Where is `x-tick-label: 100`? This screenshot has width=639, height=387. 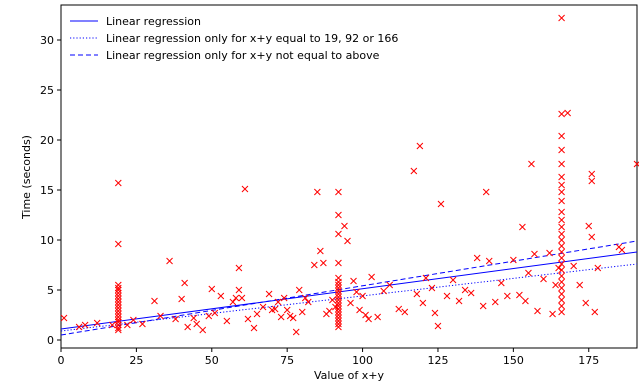
x-tick-label: 100 is located at coordinates (362, 360).